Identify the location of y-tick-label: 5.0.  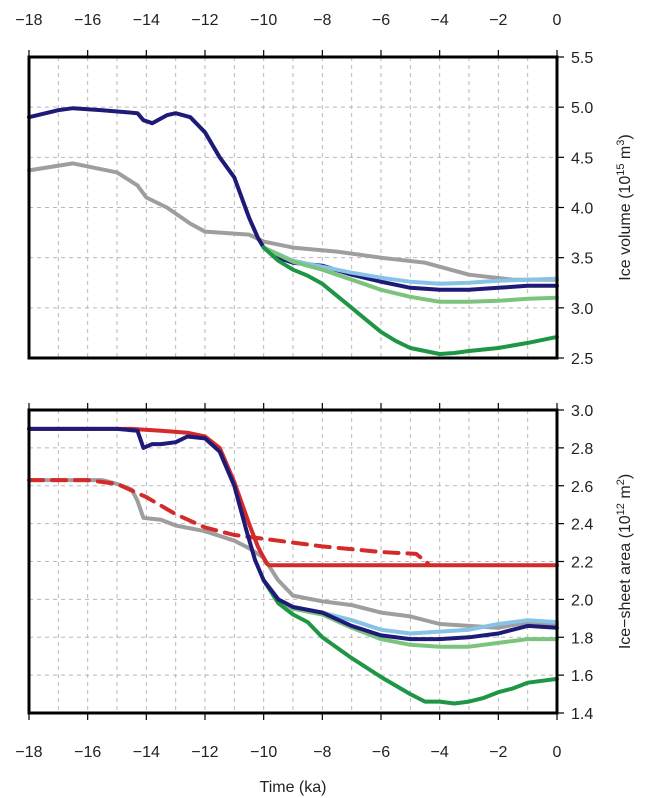
(582, 108).